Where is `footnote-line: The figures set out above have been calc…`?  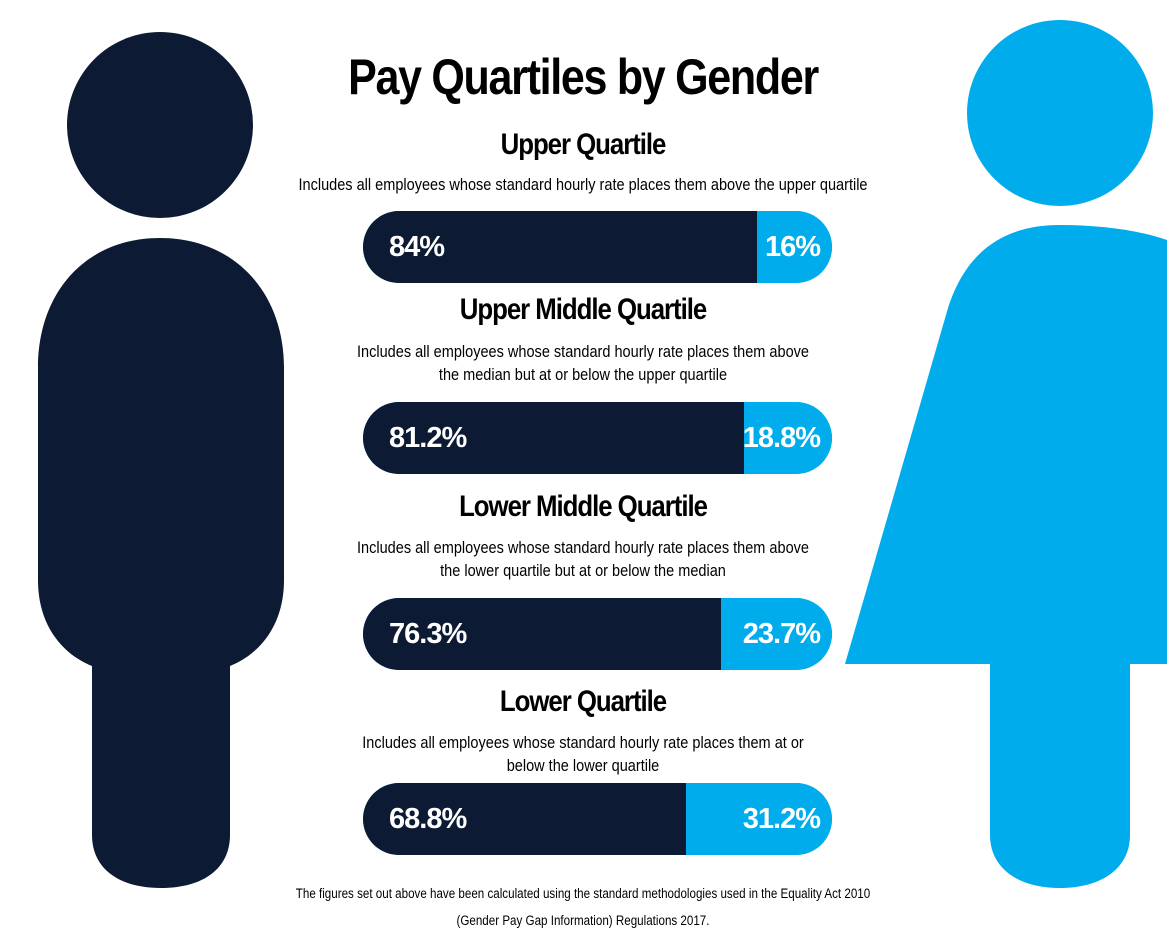 footnote-line: The figures set out above have been calc… is located at coordinates (583, 893).